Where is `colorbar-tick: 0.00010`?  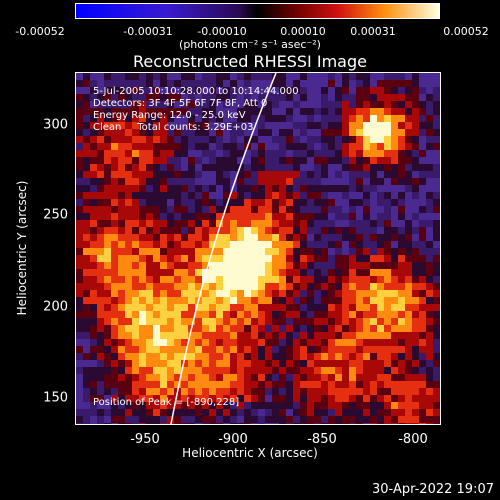 colorbar-tick: 0.00010 is located at coordinates (303, 31).